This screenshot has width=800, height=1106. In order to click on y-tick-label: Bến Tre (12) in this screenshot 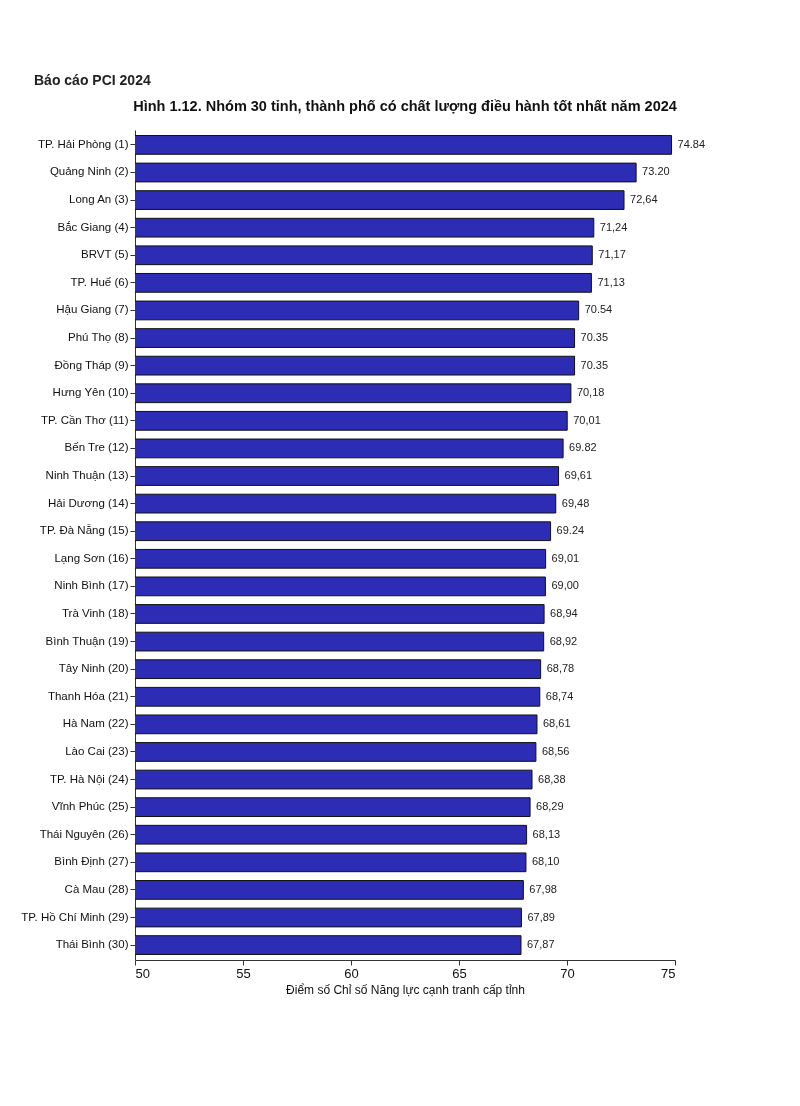, I will do `click(96, 447)`.